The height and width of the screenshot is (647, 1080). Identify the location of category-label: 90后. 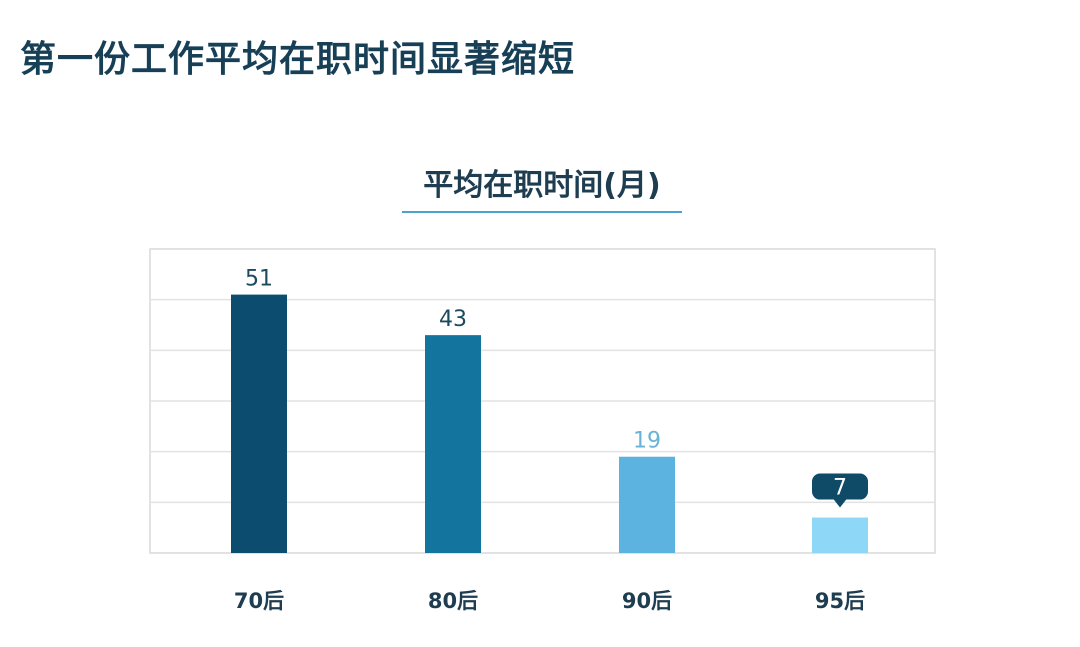
(647, 601).